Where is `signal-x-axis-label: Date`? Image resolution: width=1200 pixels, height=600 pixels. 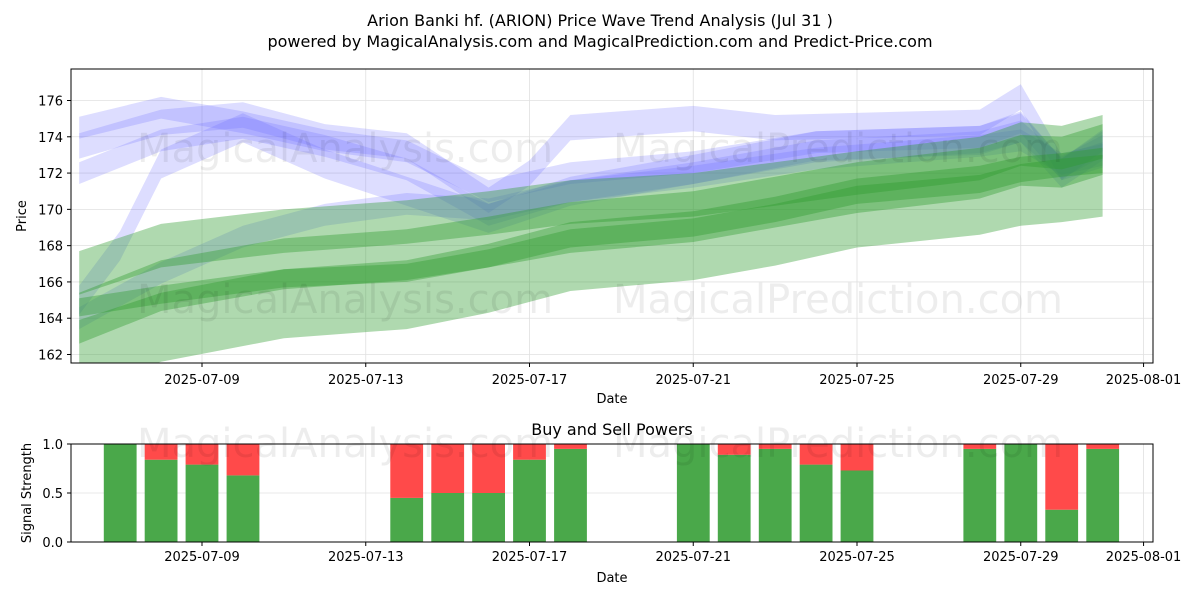
signal-x-axis-label: Date is located at coordinates (611, 578).